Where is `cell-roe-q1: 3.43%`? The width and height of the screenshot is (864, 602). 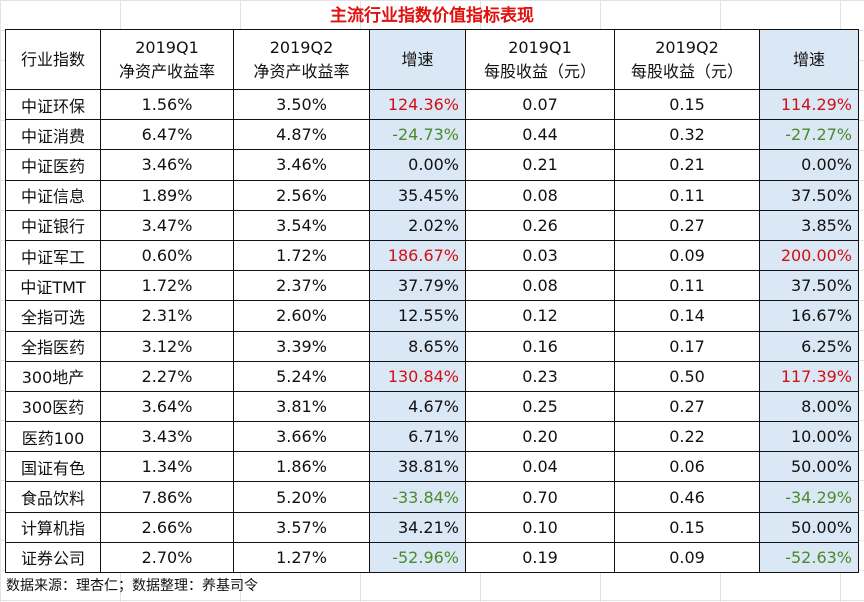 cell-roe-q1: 3.43% is located at coordinates (167, 437).